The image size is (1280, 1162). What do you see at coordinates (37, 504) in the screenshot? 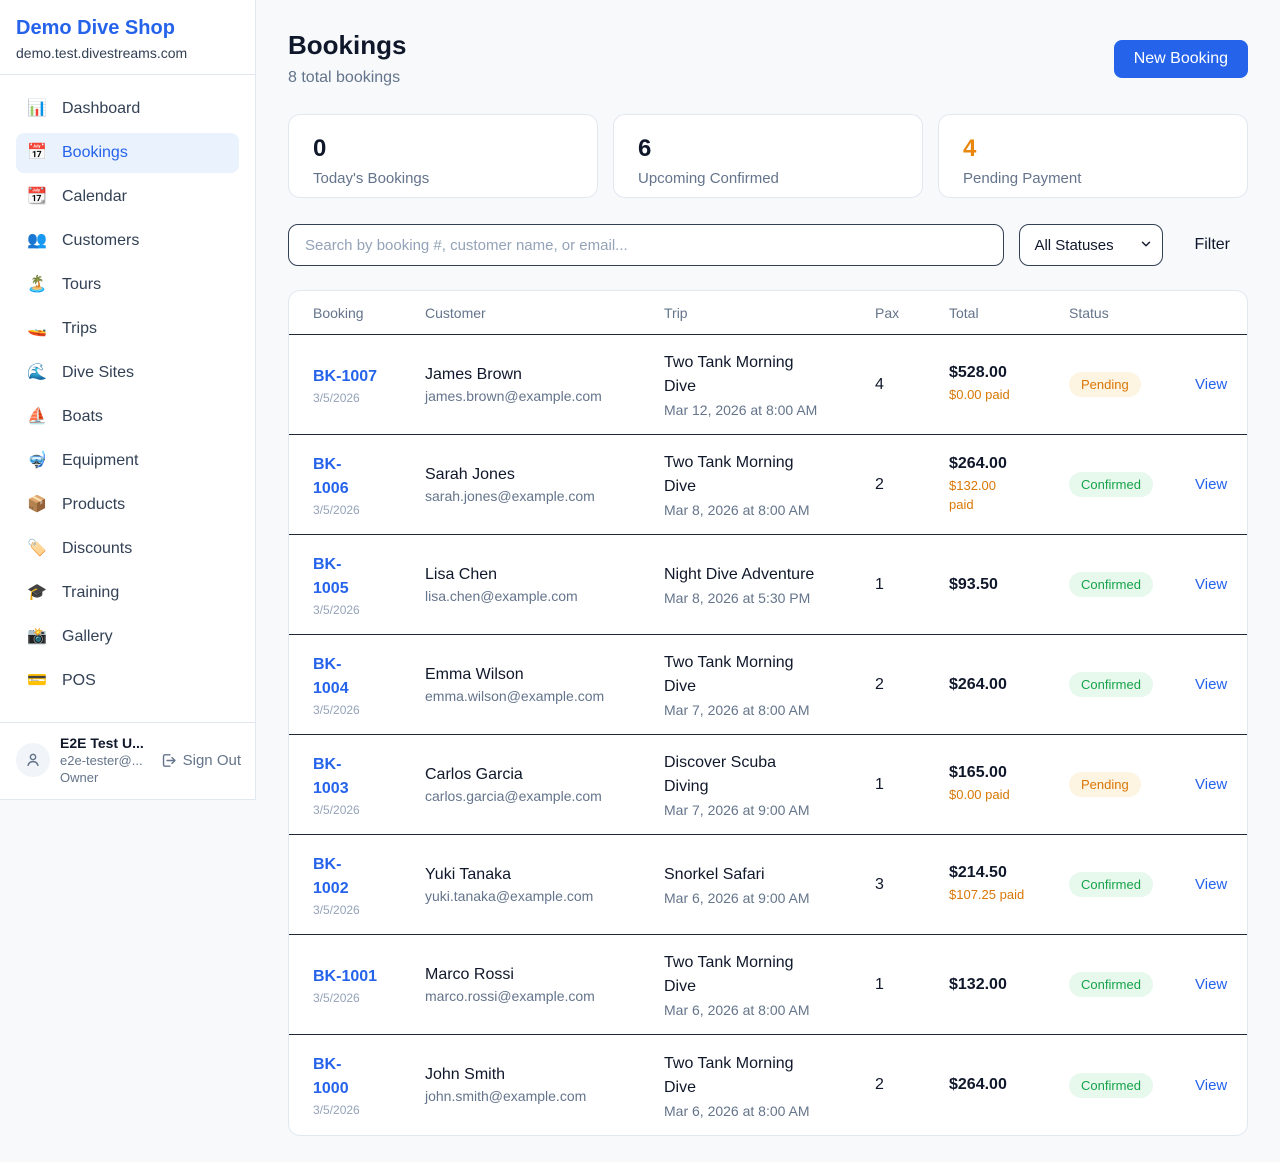
I see `package-icon: 📦` at bounding box center [37, 504].